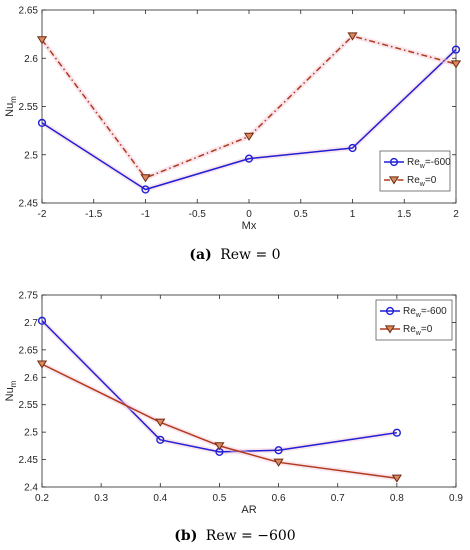  What do you see at coordinates (338, 498) in the screenshot?
I see `x-tick-label: 0.7` at bounding box center [338, 498].